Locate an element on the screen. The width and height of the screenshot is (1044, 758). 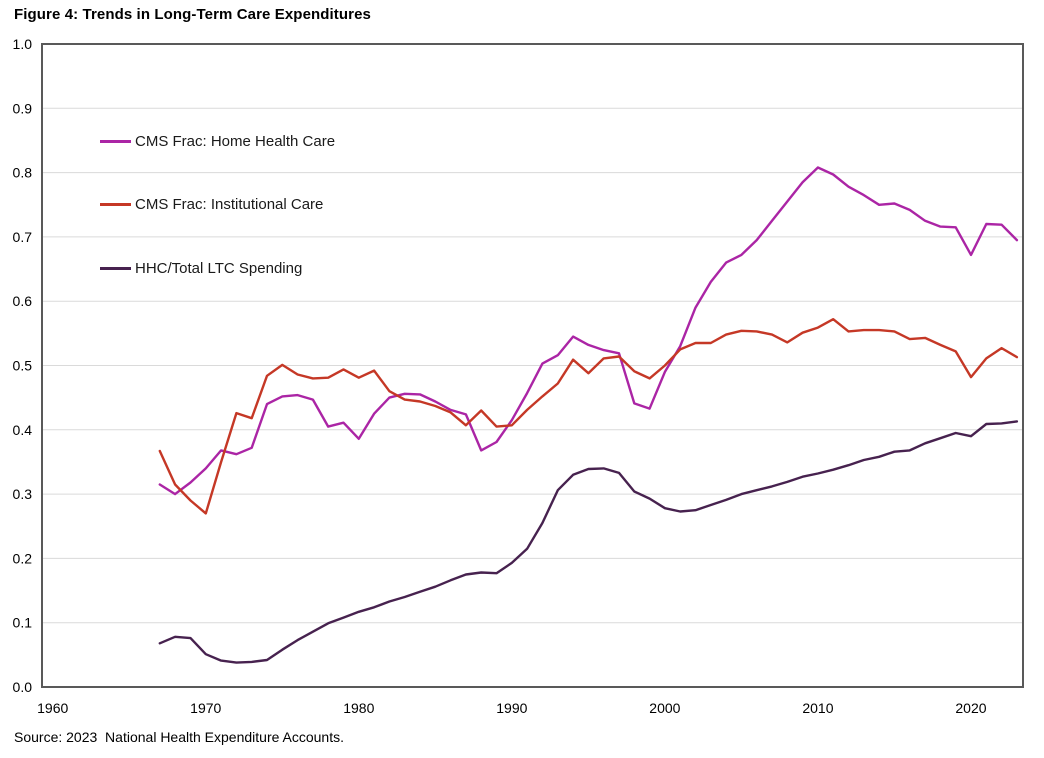
y-tick-label: 0.4 is located at coordinates (23, 430).